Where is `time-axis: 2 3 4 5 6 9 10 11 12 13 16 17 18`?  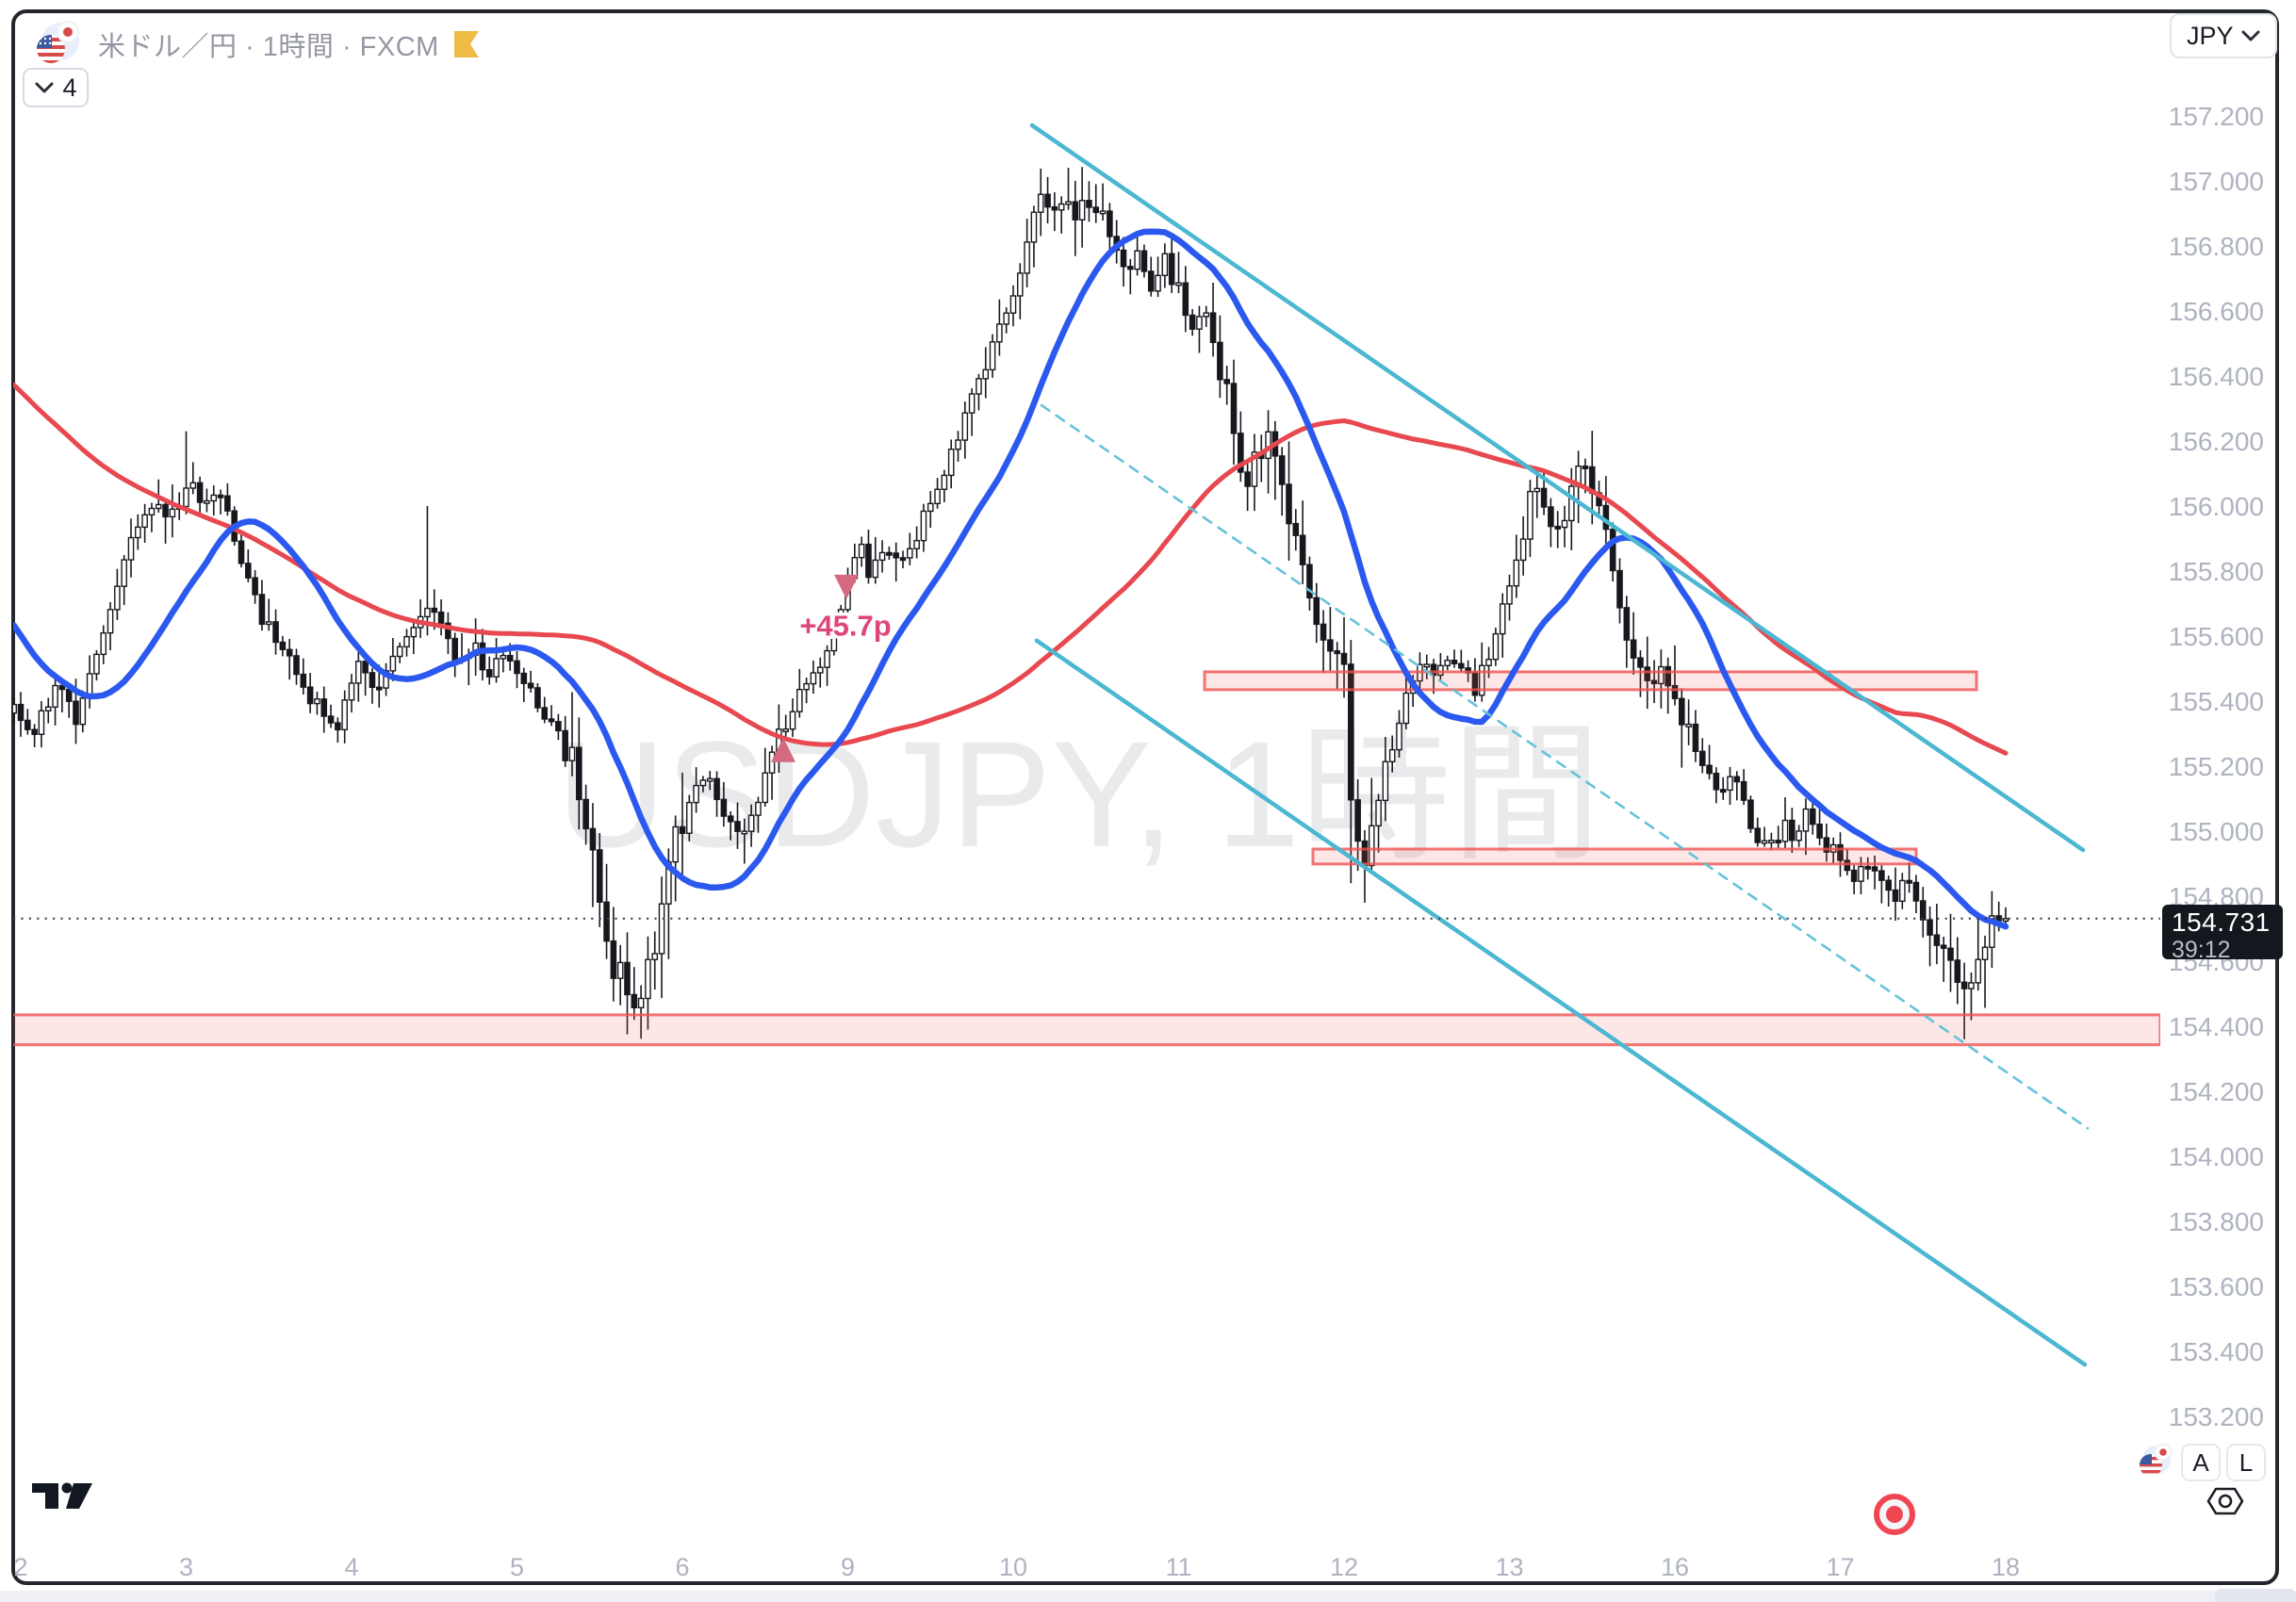 time-axis: 2 3 4 5 6 9 10 11 12 13 16 17 18 is located at coordinates (1016, 1567).